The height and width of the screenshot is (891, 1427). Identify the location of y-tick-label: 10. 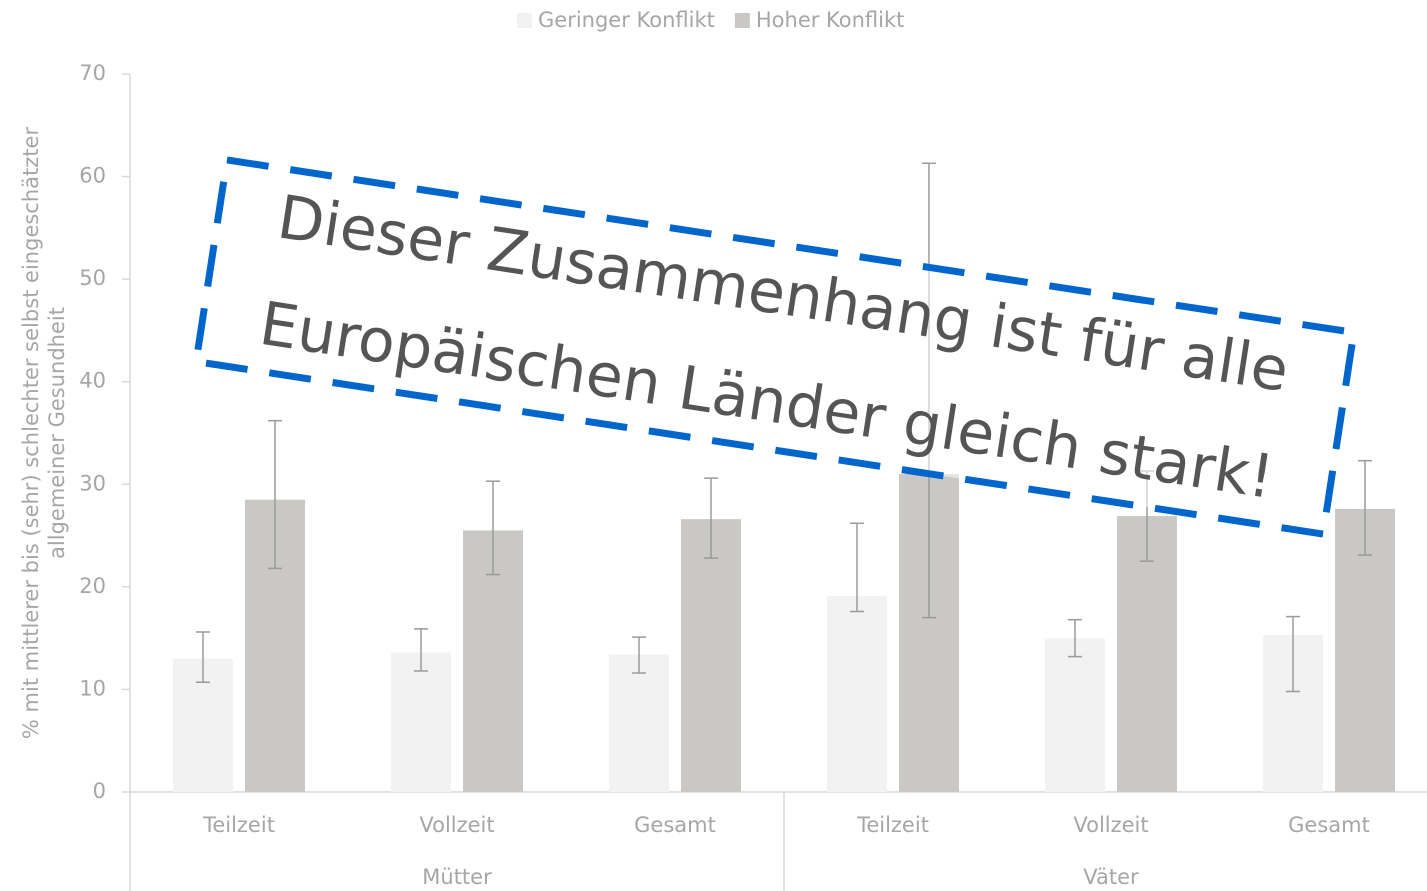
(92, 688).